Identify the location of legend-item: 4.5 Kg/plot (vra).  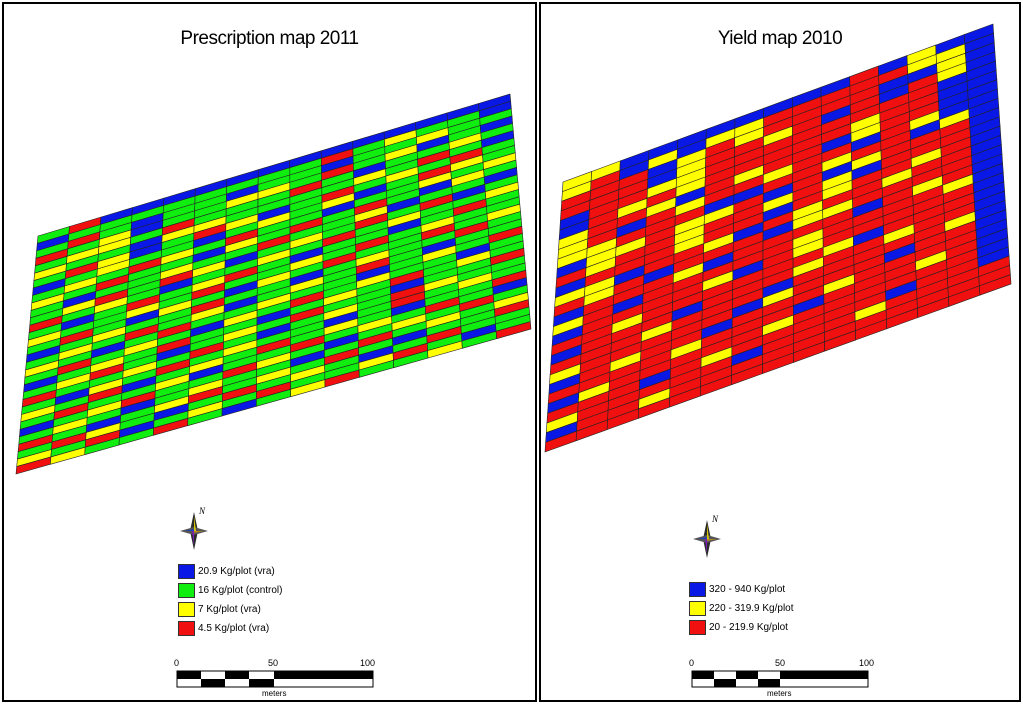
(230, 628).